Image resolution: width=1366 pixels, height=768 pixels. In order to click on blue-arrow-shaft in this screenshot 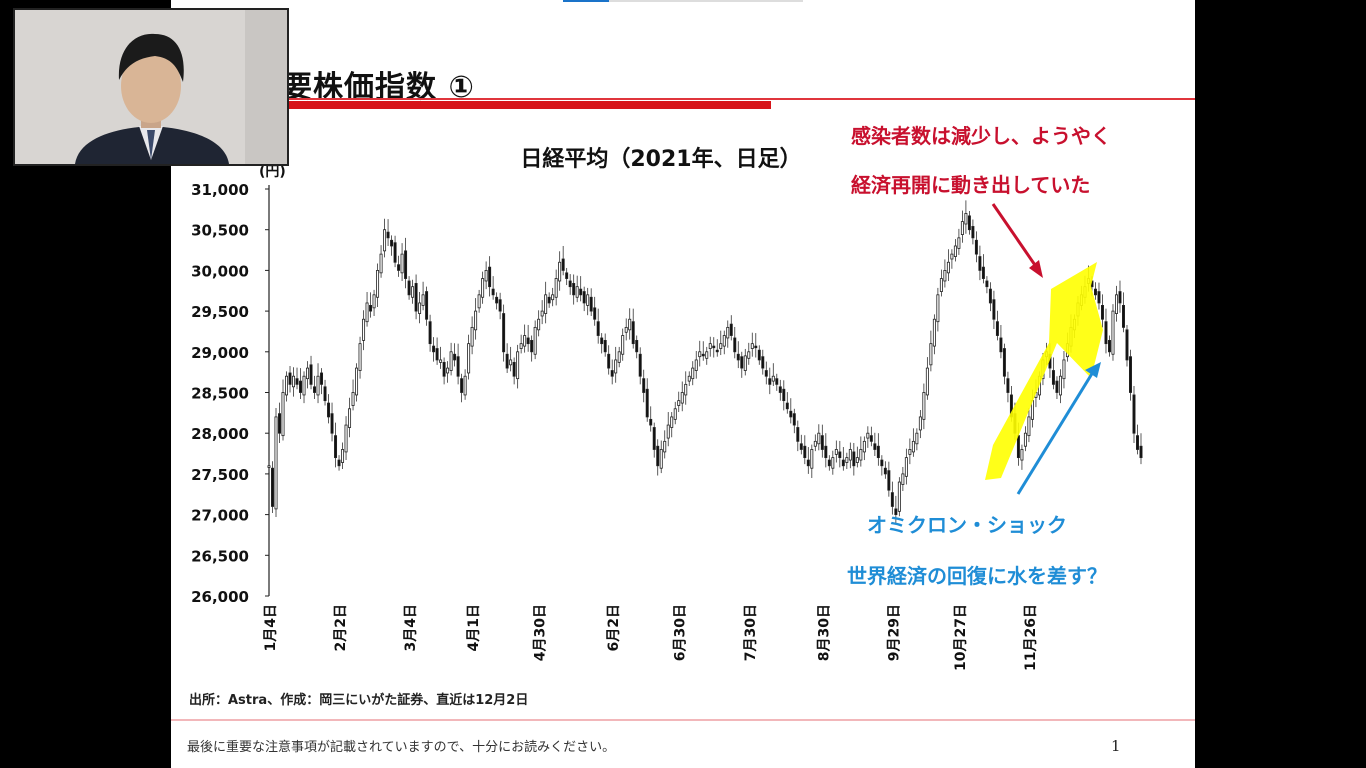, I will do `click(1055, 433)`.